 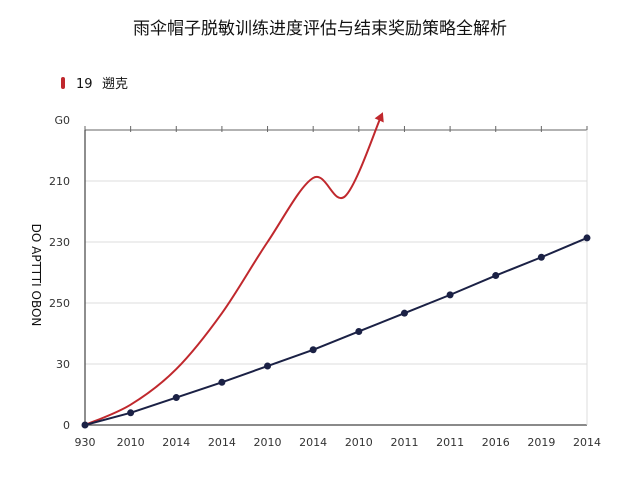 I want to click on y-tick-label: 210, so click(x=59, y=181).